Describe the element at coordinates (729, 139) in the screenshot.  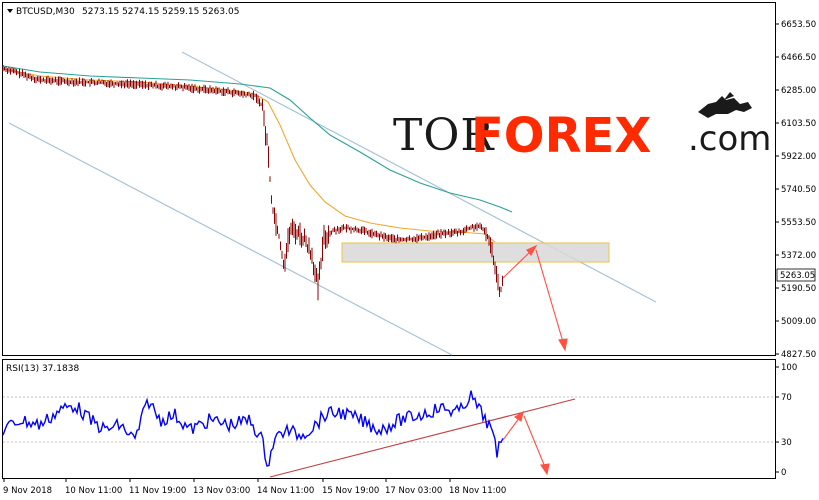
I see `svg-text: .com` at that location.